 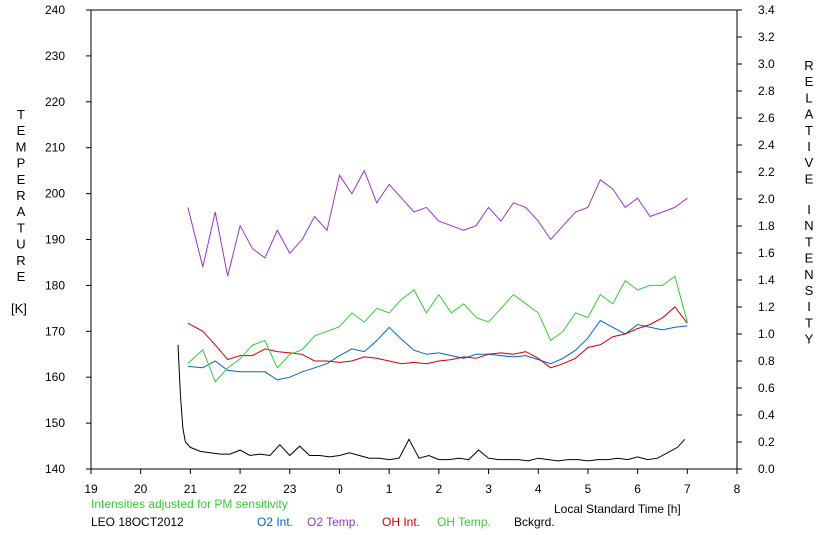 I want to click on x-tick-label: 1, so click(x=389, y=489).